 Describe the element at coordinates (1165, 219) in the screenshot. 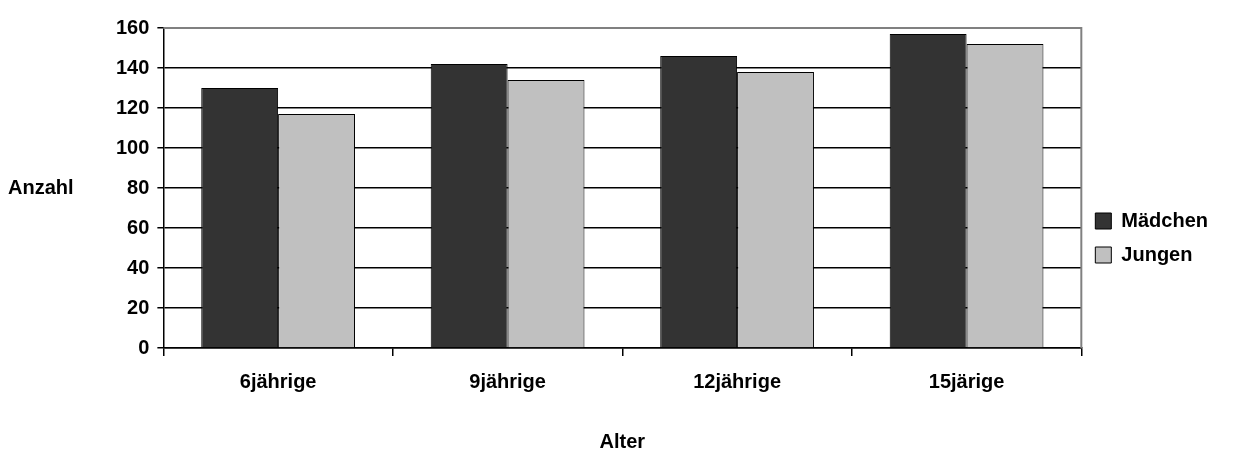

I see `legend-label: Mädchen` at that location.